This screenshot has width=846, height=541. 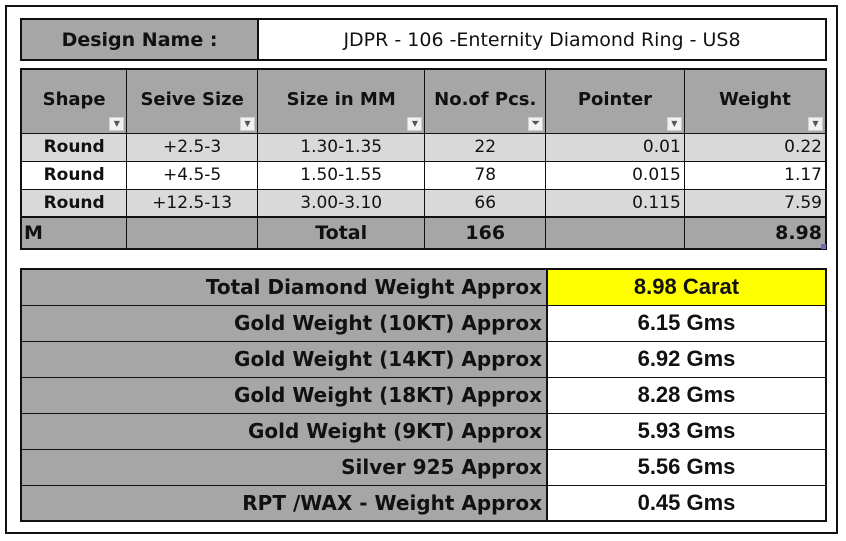 I want to click on cell-pointer: 0.01, so click(x=615, y=147).